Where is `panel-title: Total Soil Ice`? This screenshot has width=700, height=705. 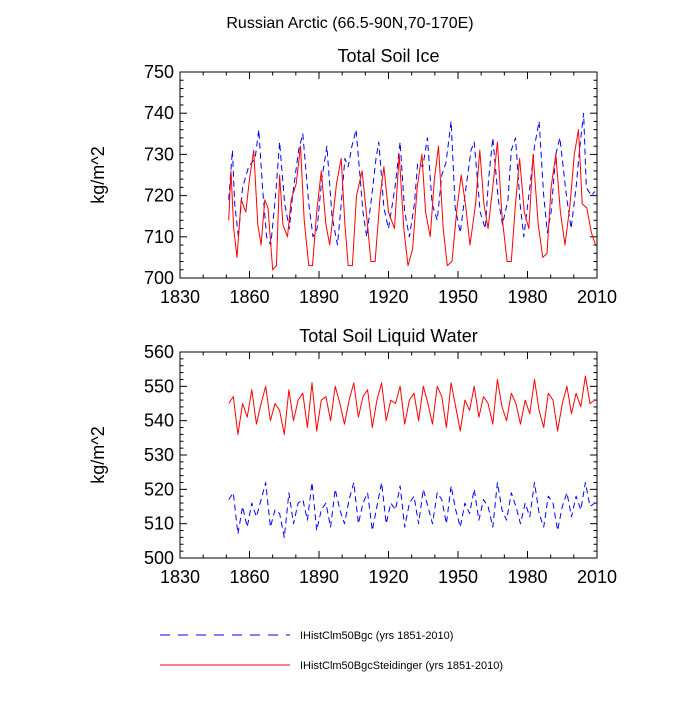
panel-title: Total Soil Ice is located at coordinates (388, 56).